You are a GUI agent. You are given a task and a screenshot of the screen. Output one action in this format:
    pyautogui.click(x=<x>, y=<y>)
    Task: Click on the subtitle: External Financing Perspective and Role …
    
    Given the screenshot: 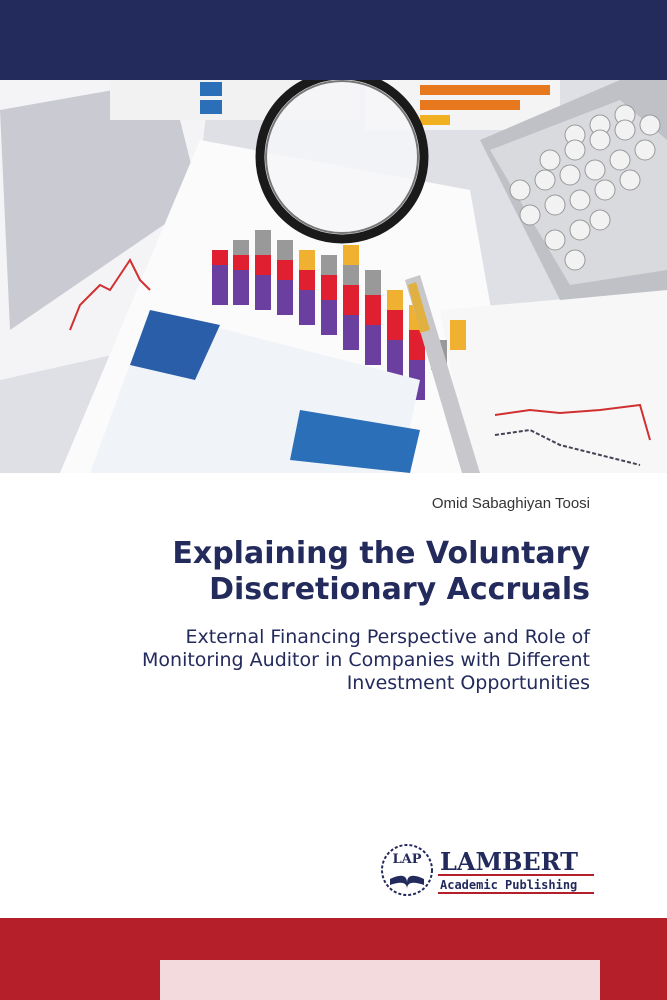 What is the action you would take?
    pyautogui.click(x=366, y=660)
    